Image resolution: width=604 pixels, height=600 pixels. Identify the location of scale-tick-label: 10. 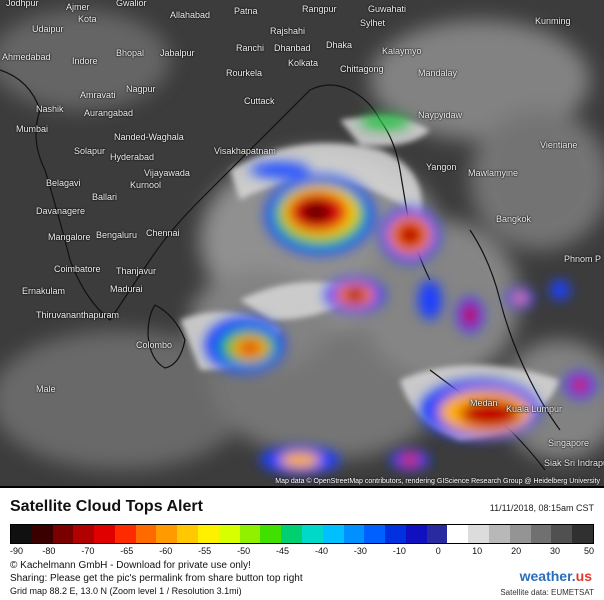
(477, 551).